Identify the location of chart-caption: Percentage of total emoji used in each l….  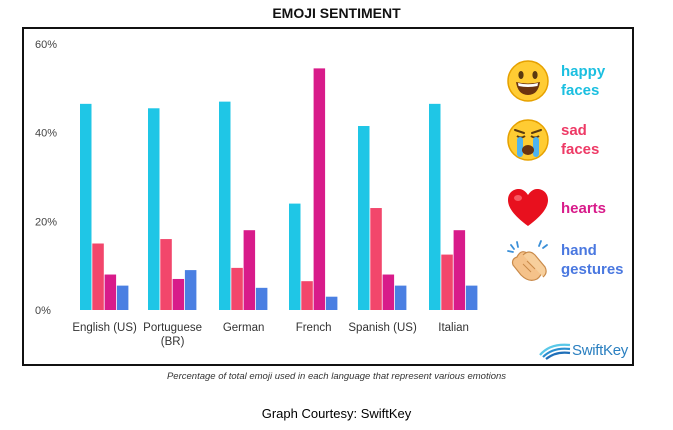
(336, 376).